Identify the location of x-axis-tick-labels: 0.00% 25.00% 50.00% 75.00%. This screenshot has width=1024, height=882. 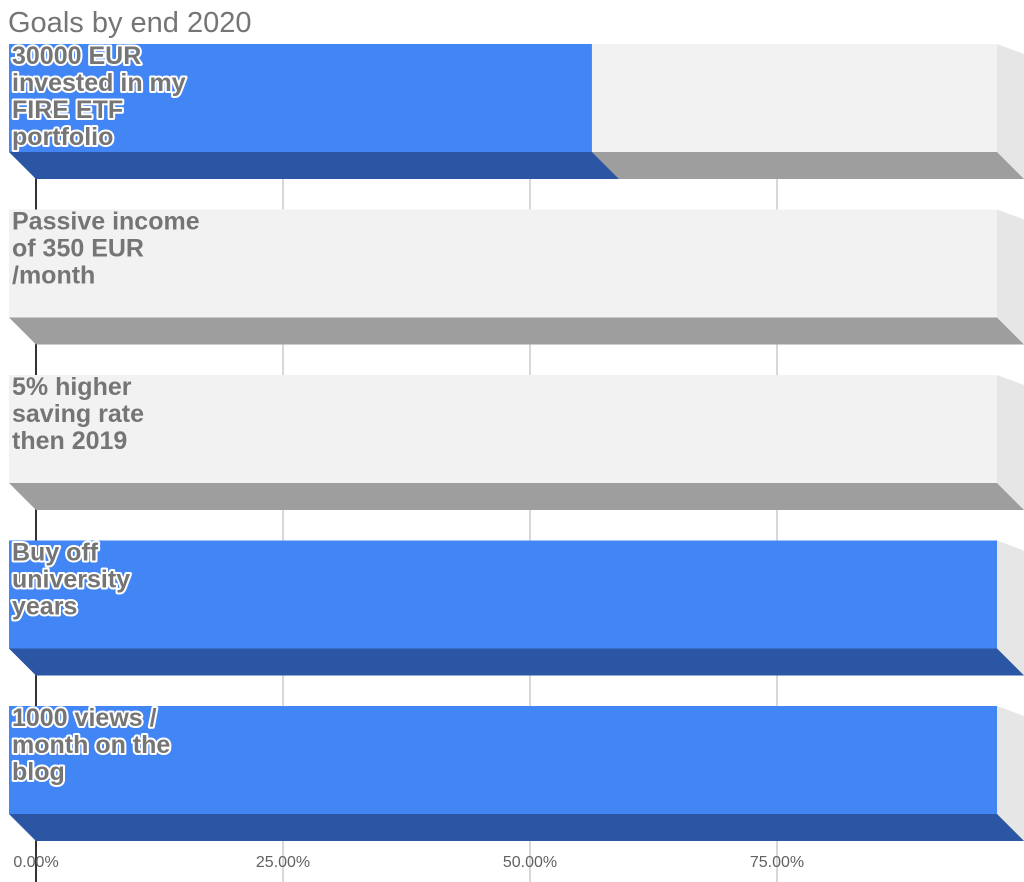
(408, 862).